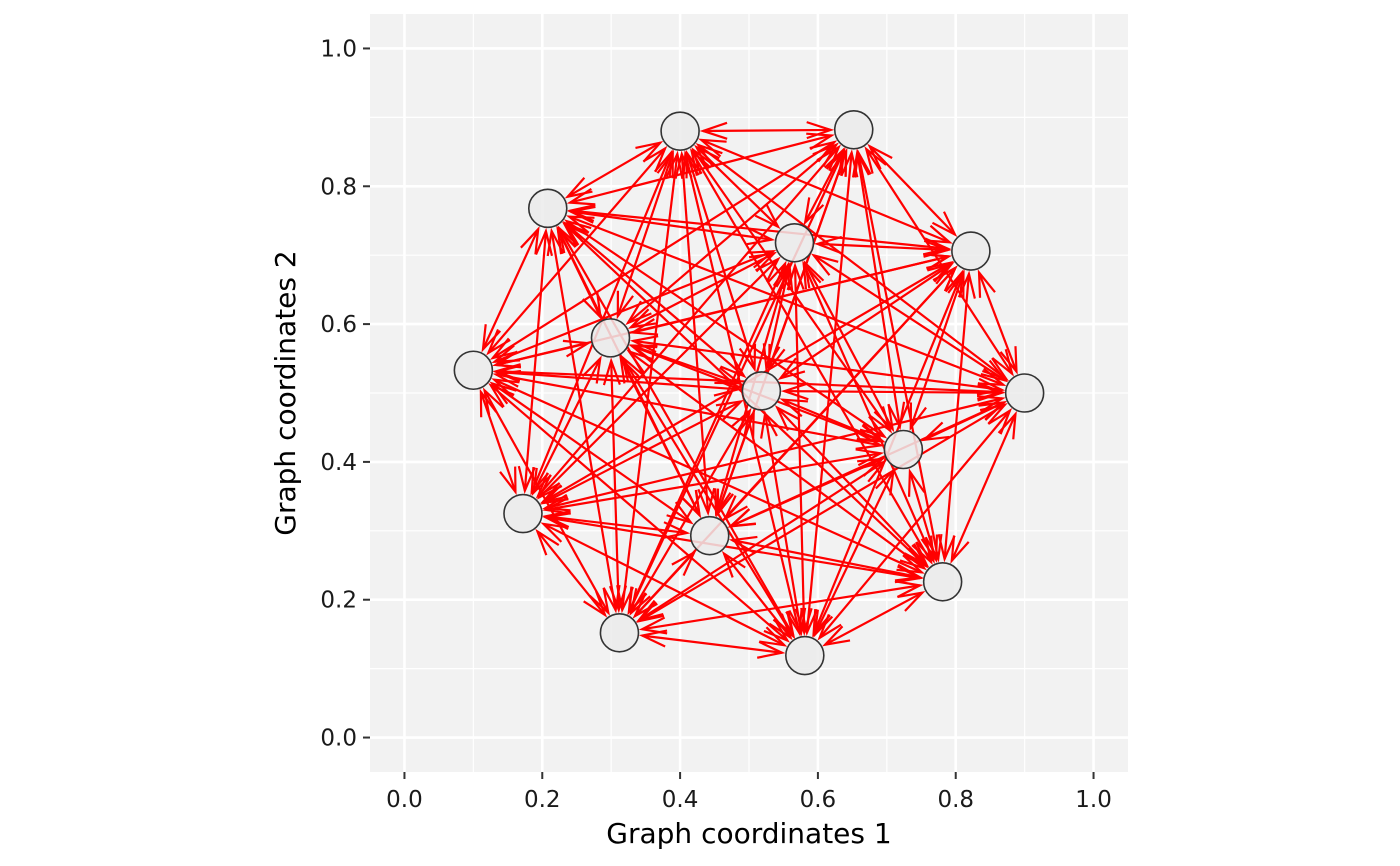 This screenshot has height=866, width=1400. Describe the element at coordinates (338, 463) in the screenshot. I see `y-tick-label: 0.4` at that location.